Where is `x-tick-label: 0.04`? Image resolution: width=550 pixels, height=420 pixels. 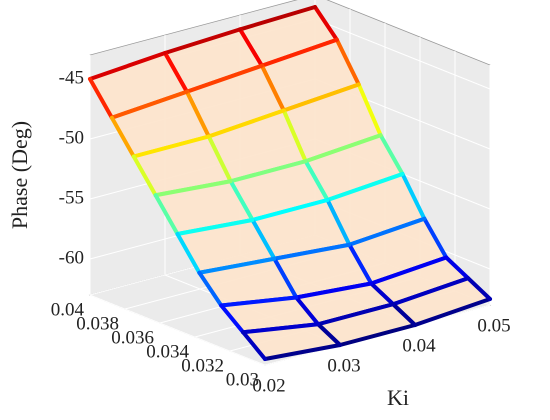 x-tick-label: 0.04 is located at coordinates (419, 345).